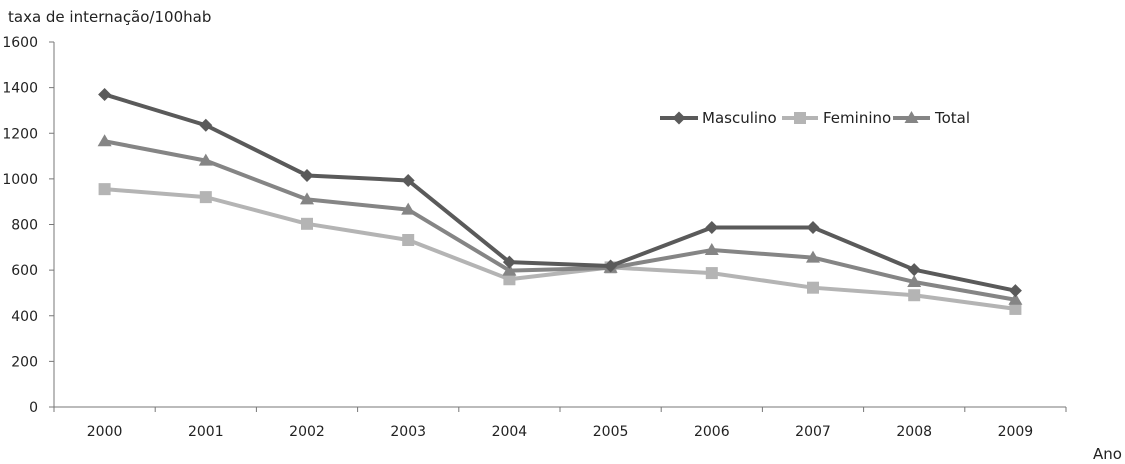 This screenshot has height=464, width=1125. I want to click on y-tick-label: 0, so click(33, 408).